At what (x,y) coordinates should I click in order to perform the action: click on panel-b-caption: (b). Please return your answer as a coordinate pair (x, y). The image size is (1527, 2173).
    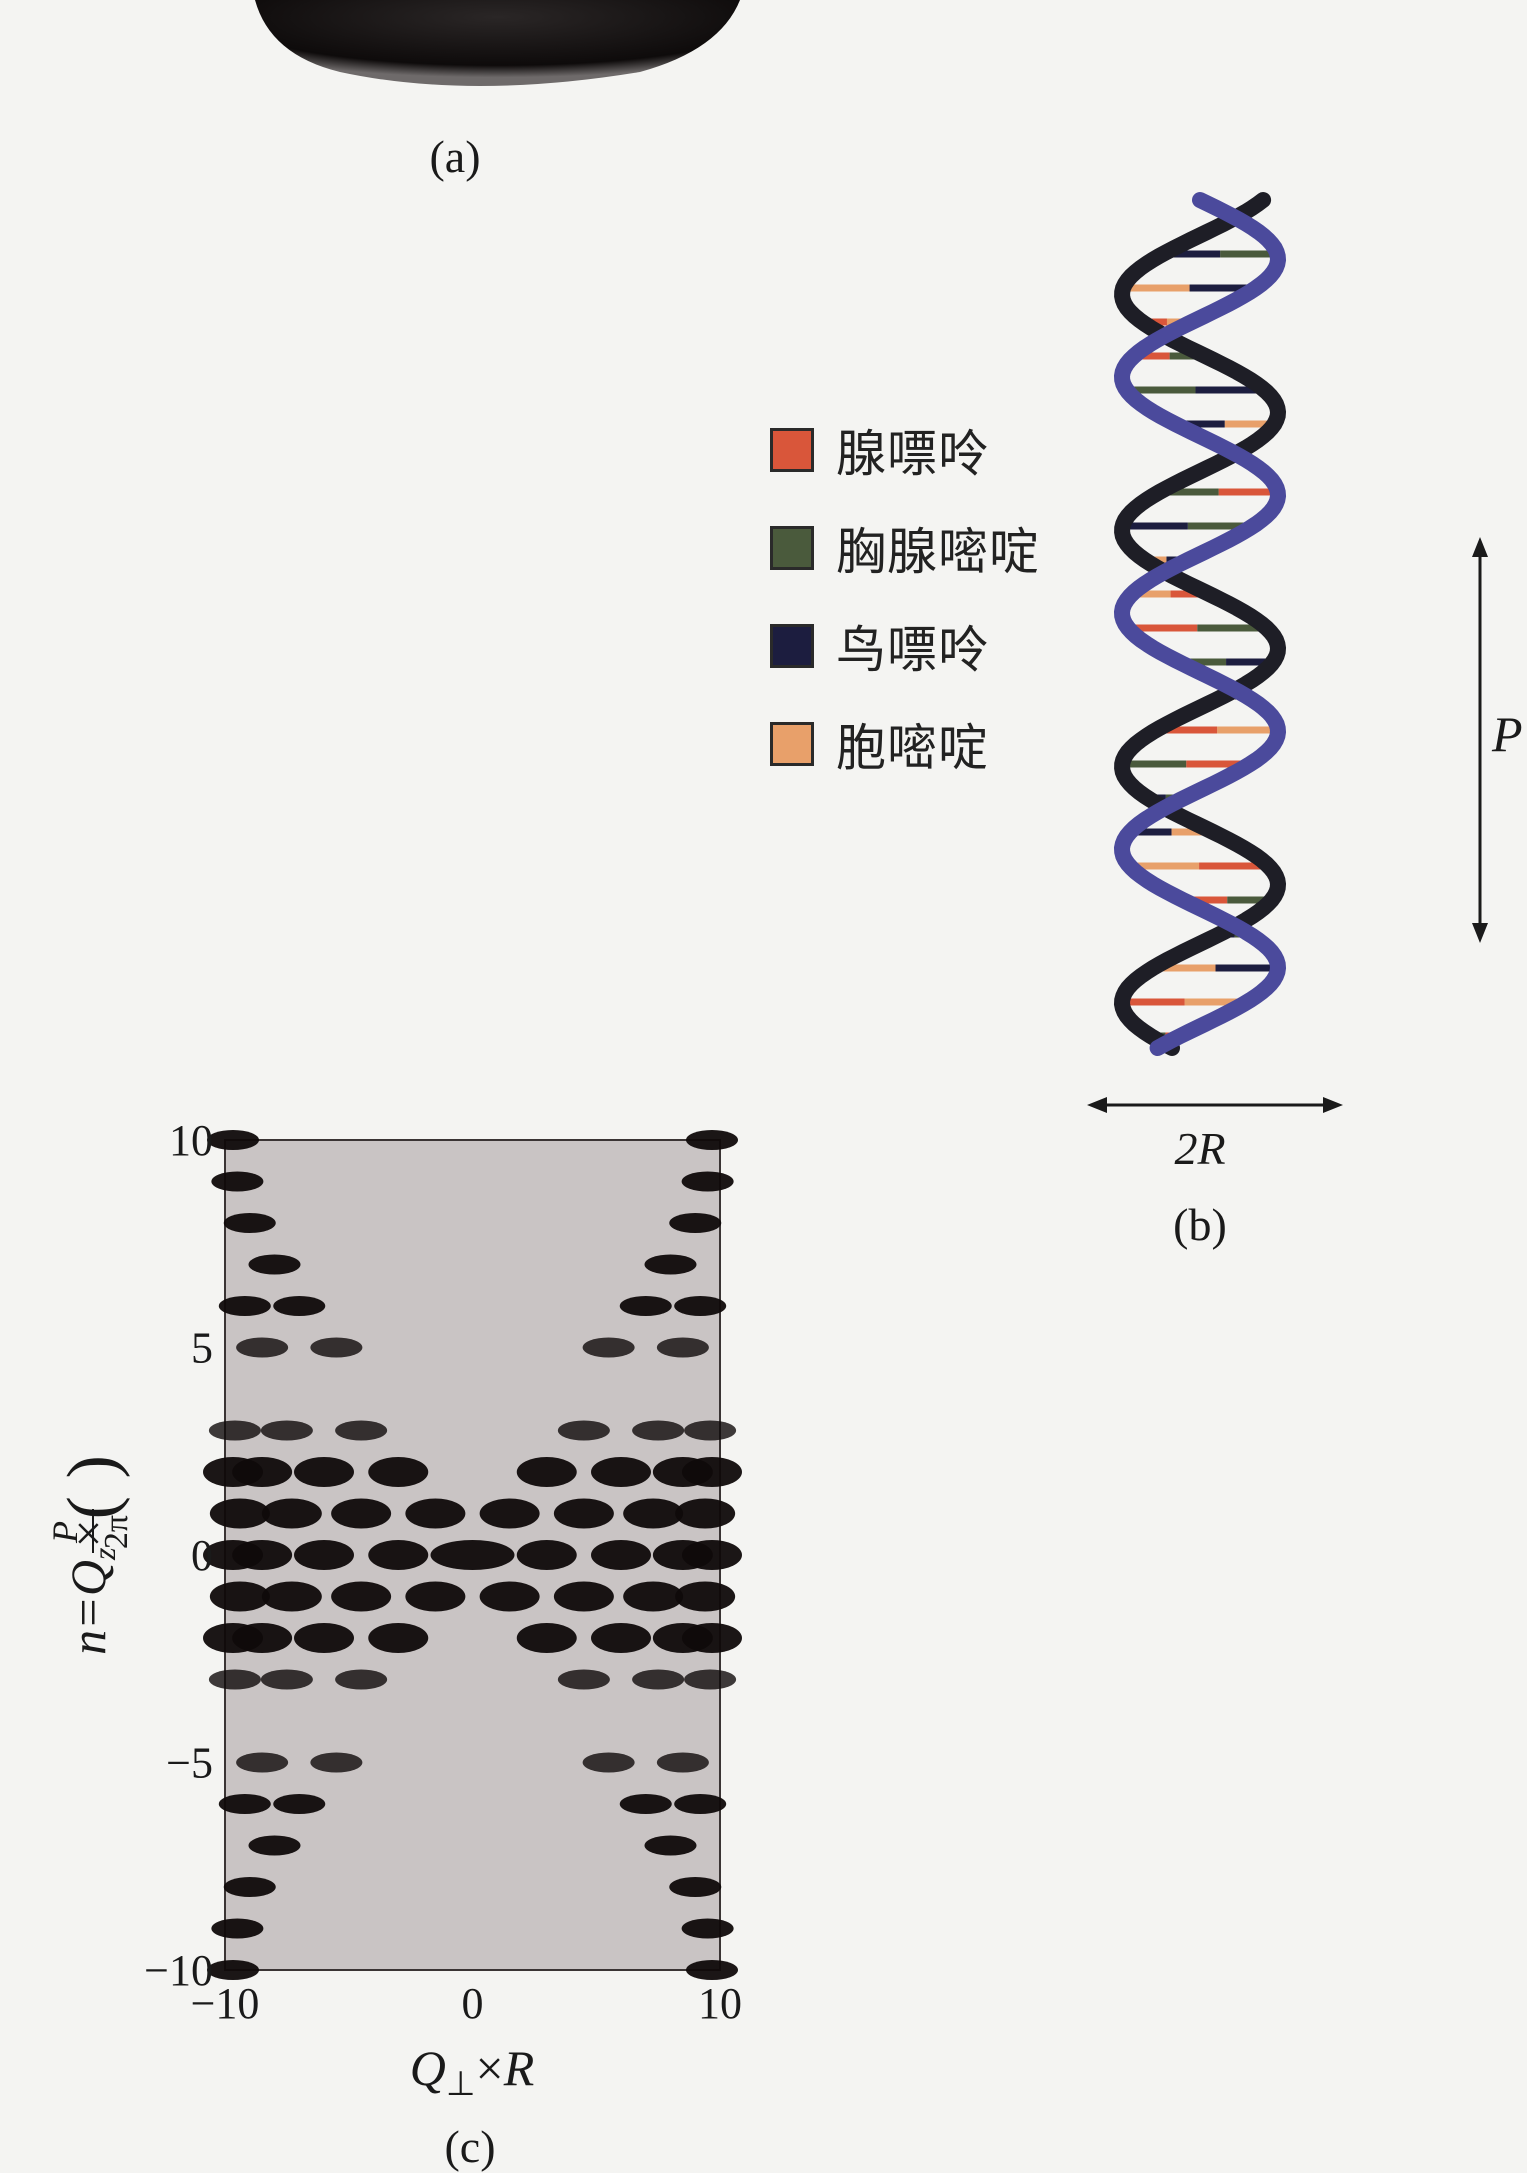
    Looking at the image, I should click on (1200, 1224).